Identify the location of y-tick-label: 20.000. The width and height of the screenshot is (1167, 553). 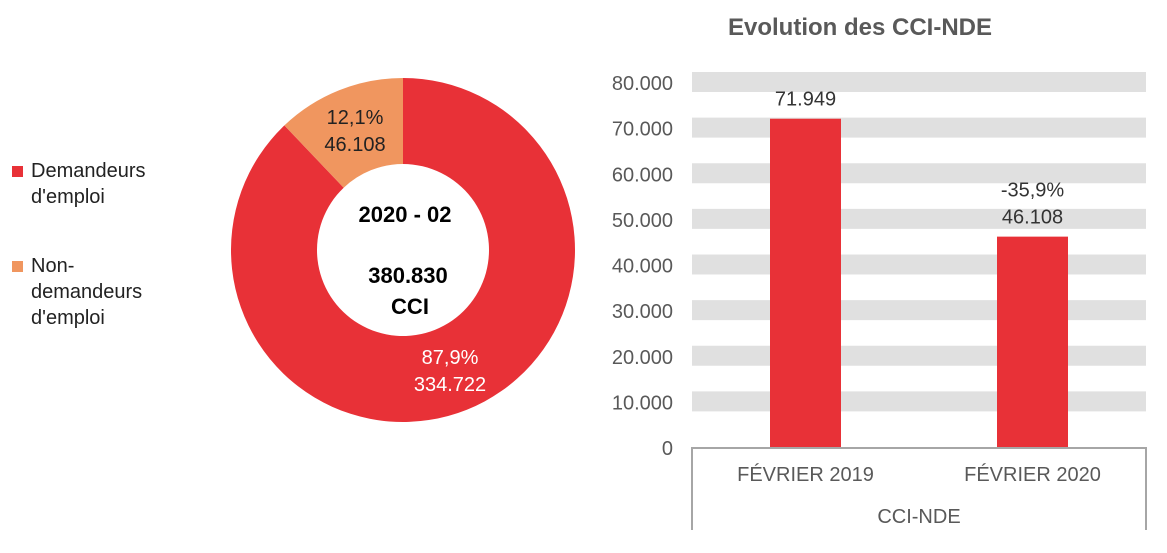
(642, 358).